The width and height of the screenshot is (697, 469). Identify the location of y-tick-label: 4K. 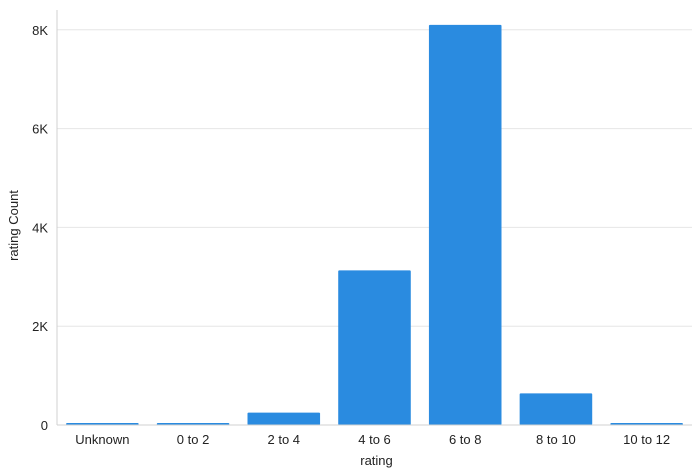
(40, 227).